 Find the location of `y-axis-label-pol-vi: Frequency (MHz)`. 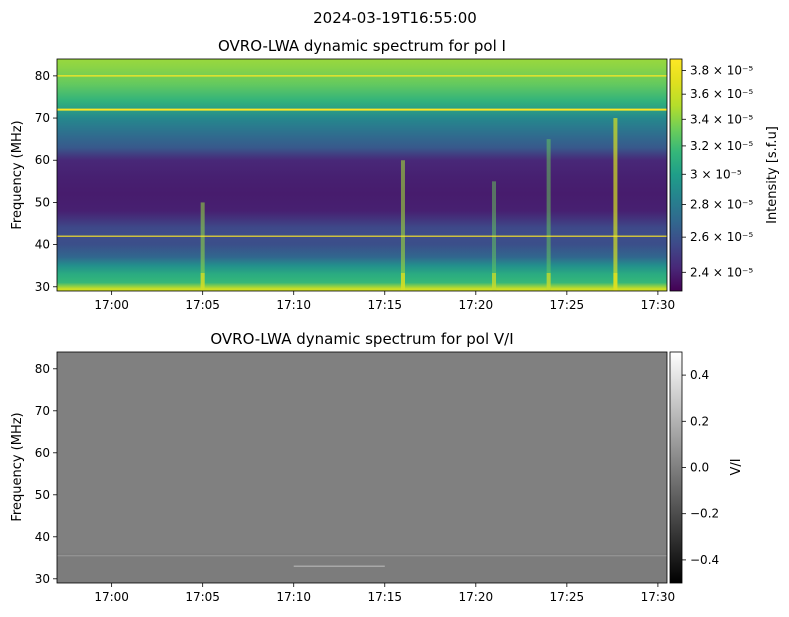

y-axis-label-pol-vi: Frequency (MHz) is located at coordinates (17, 466).